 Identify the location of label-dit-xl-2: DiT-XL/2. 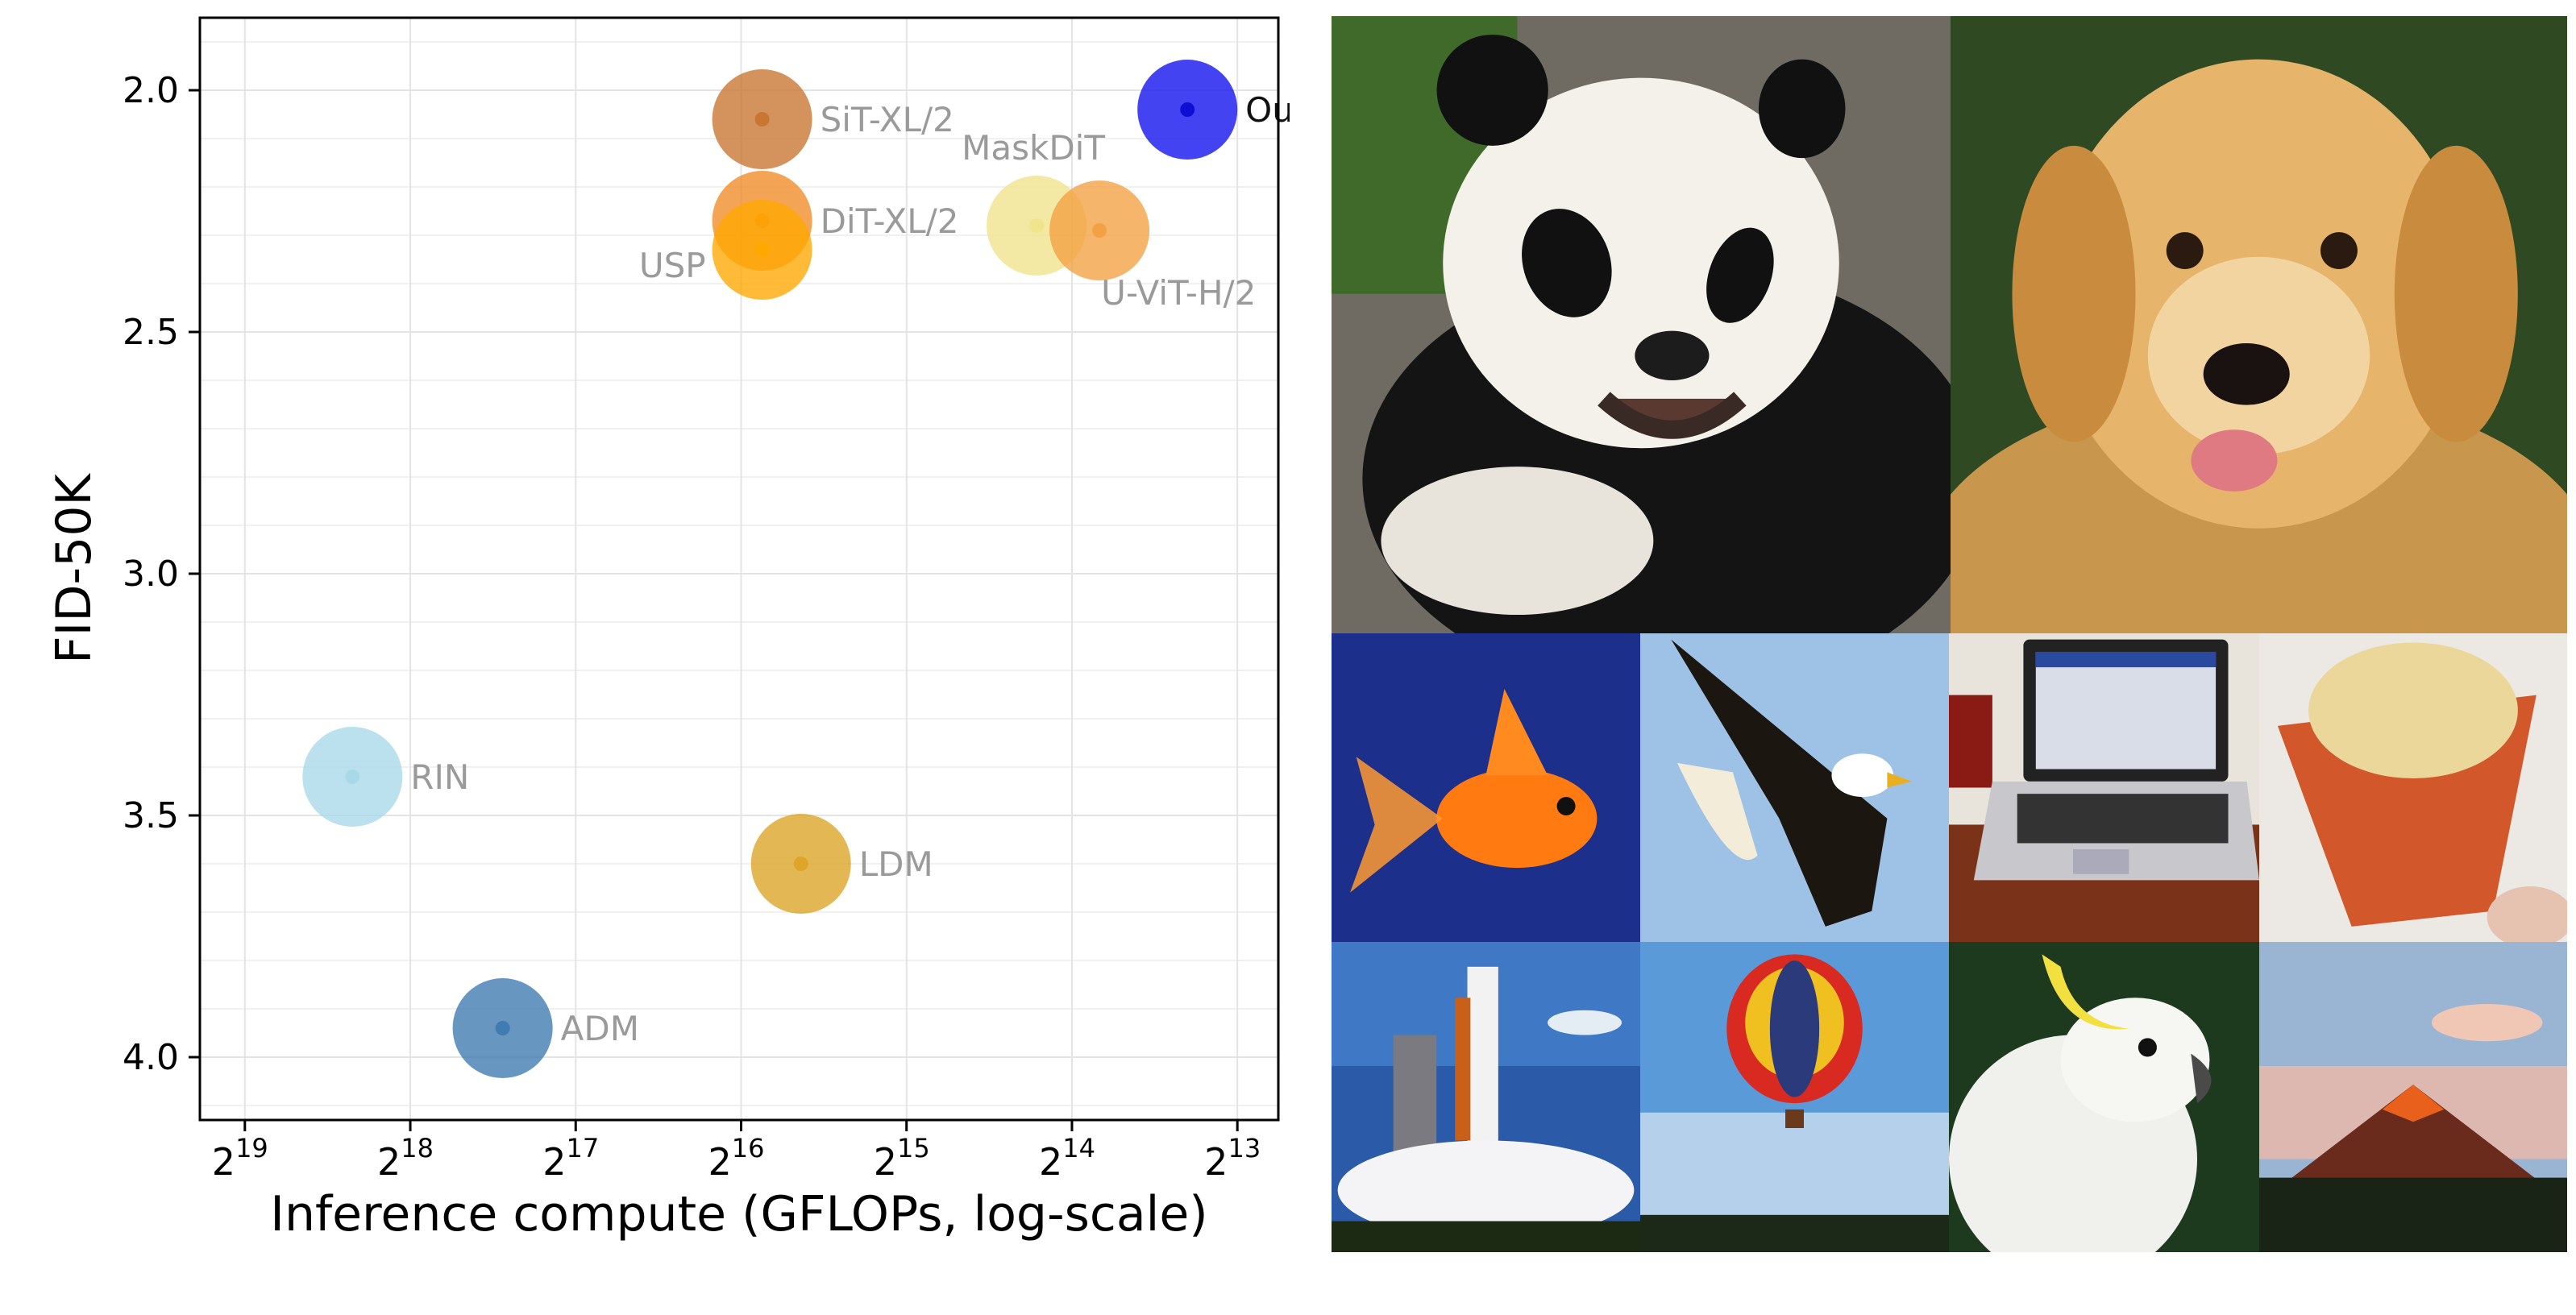
(890, 221).